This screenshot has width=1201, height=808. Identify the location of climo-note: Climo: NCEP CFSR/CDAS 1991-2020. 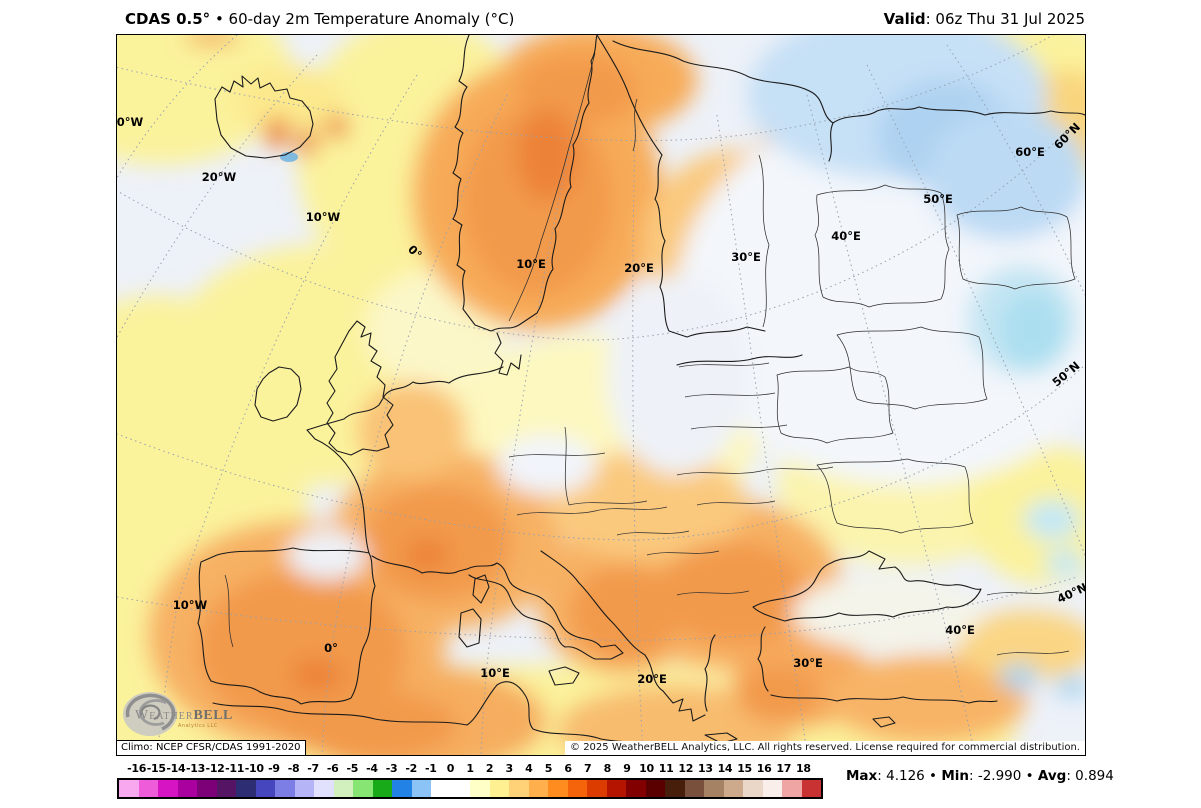
(211, 747).